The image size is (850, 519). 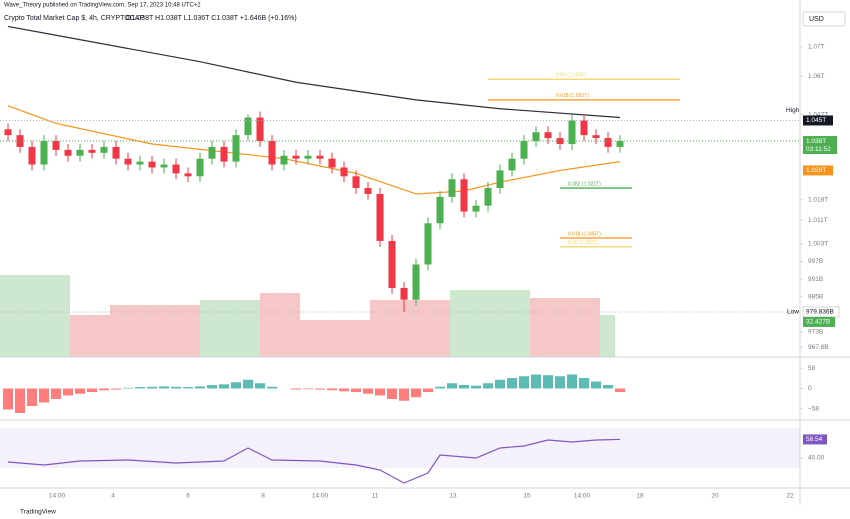 What do you see at coordinates (810, 388) in the screenshot?
I see `macd-tick-label: 0` at bounding box center [810, 388].